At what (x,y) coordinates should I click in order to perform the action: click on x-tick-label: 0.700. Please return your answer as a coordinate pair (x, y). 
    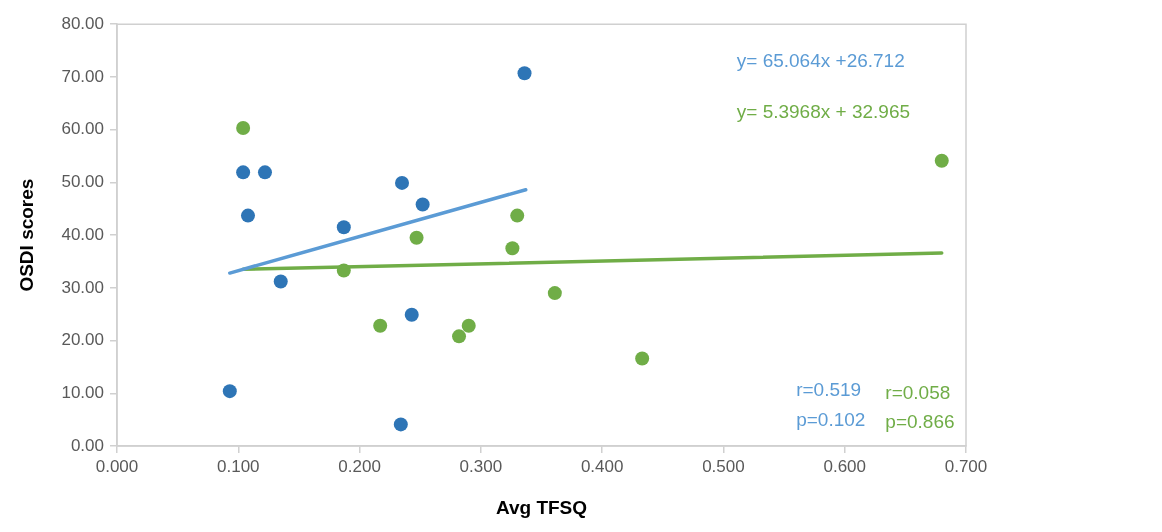
    Looking at the image, I should click on (966, 466).